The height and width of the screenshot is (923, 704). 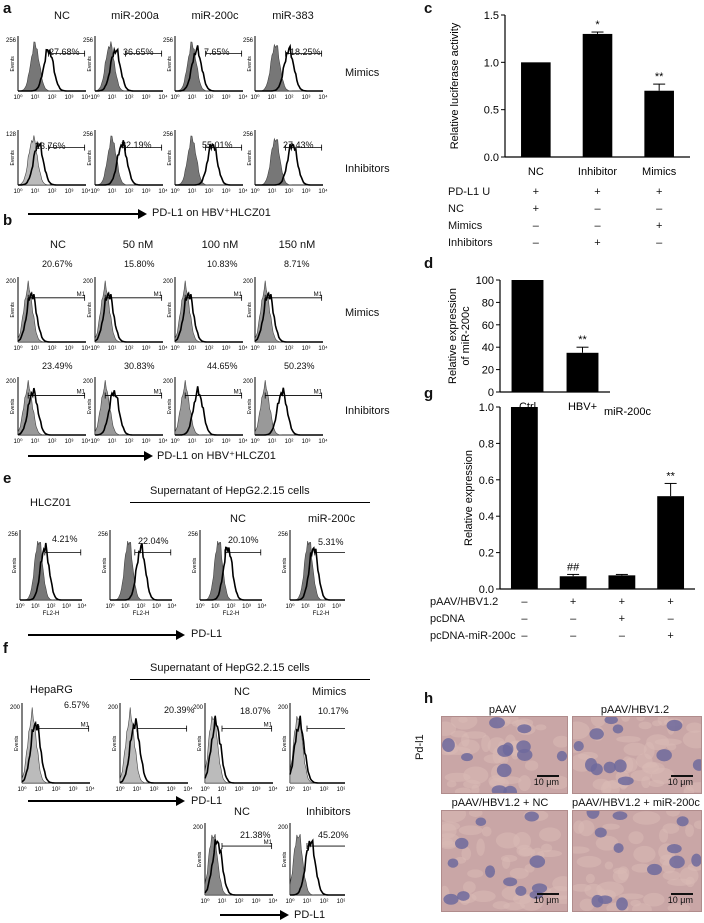 What do you see at coordinates (5, 648) in the screenshot?
I see `panel-label-f: f` at bounding box center [5, 648].